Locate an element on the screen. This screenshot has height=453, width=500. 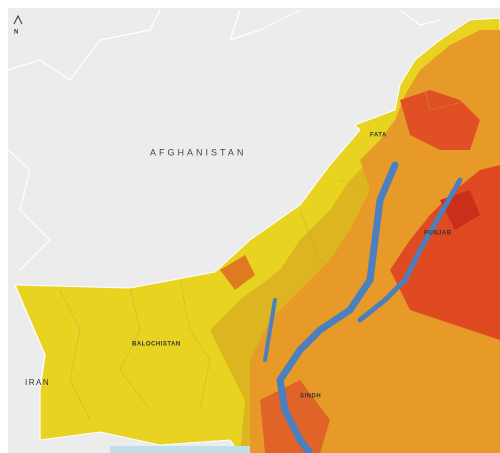
sea is located at coordinates (180, 449).